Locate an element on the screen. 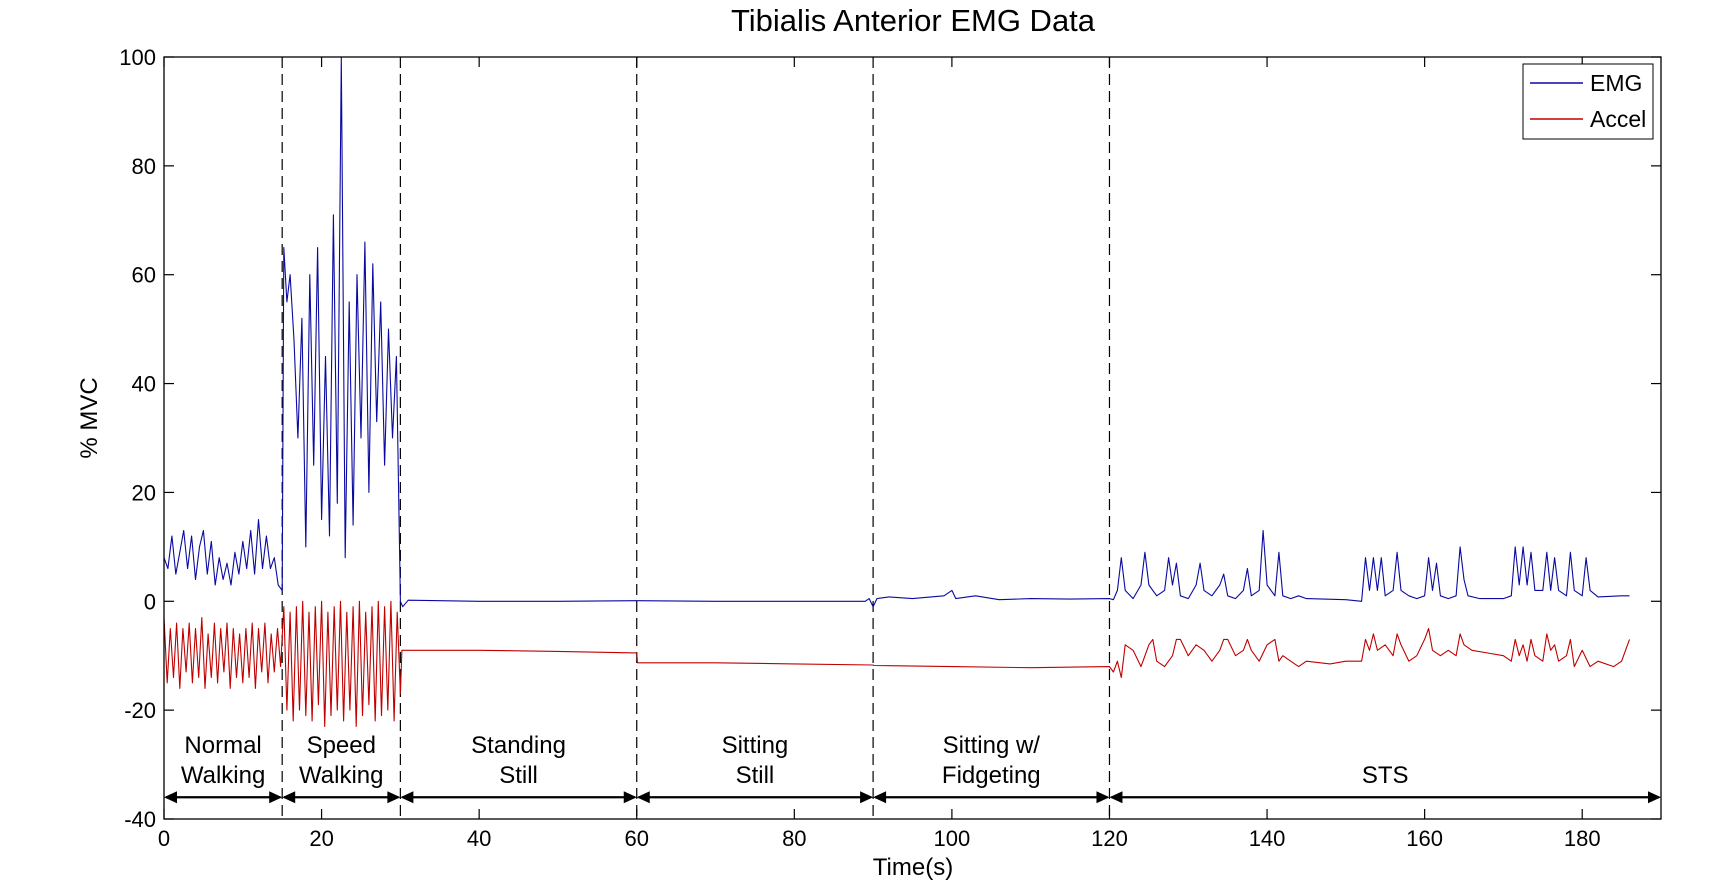  legend: EMG Accel is located at coordinates (1588, 101).